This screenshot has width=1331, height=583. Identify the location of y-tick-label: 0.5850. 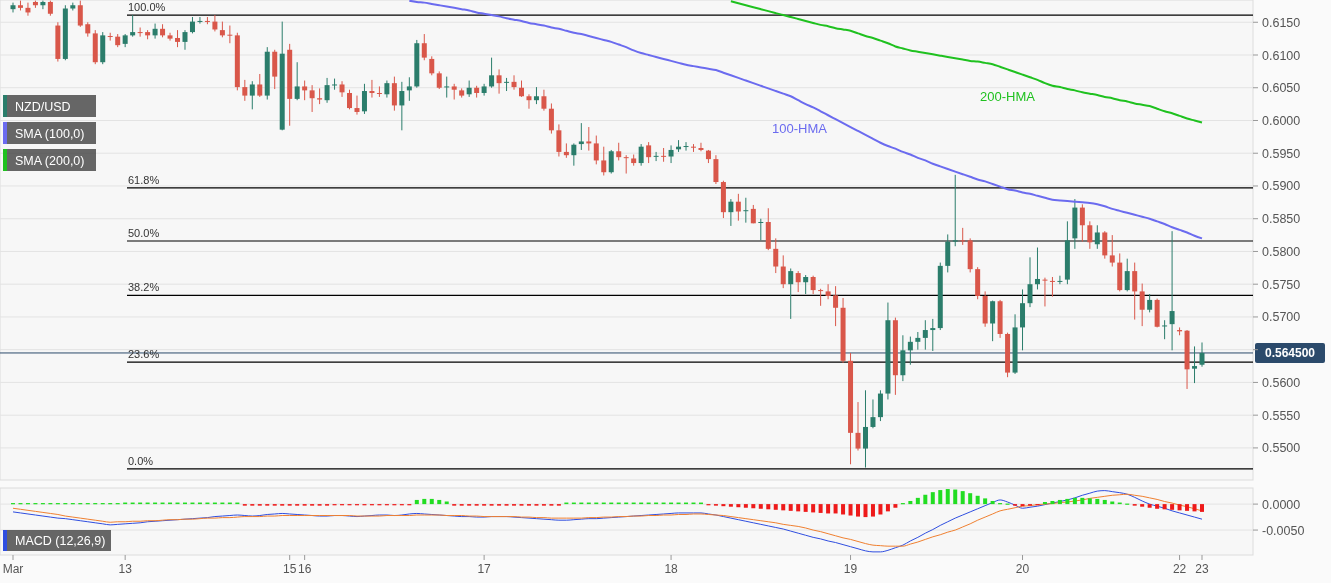
(1281, 219).